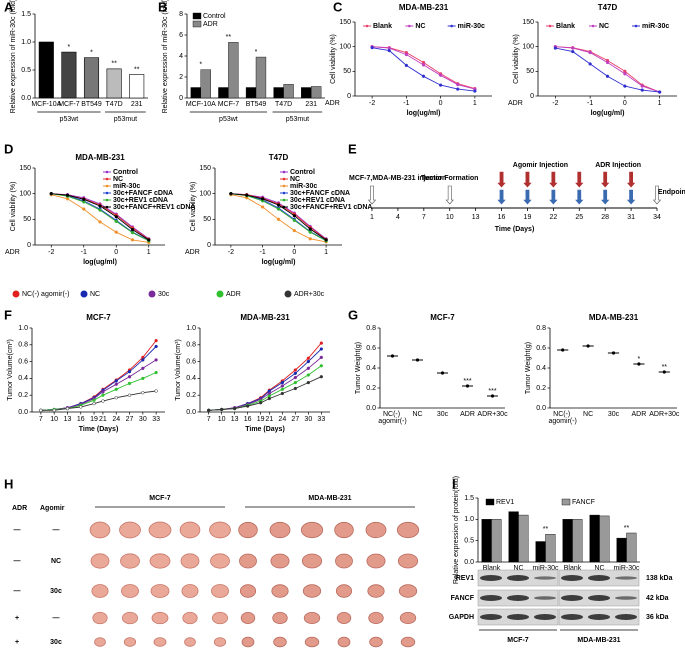 The width and height of the screenshot is (685, 653). What do you see at coordinates (372, 103) in the screenshot?
I see `x-tick-label: -2` at bounding box center [372, 103].